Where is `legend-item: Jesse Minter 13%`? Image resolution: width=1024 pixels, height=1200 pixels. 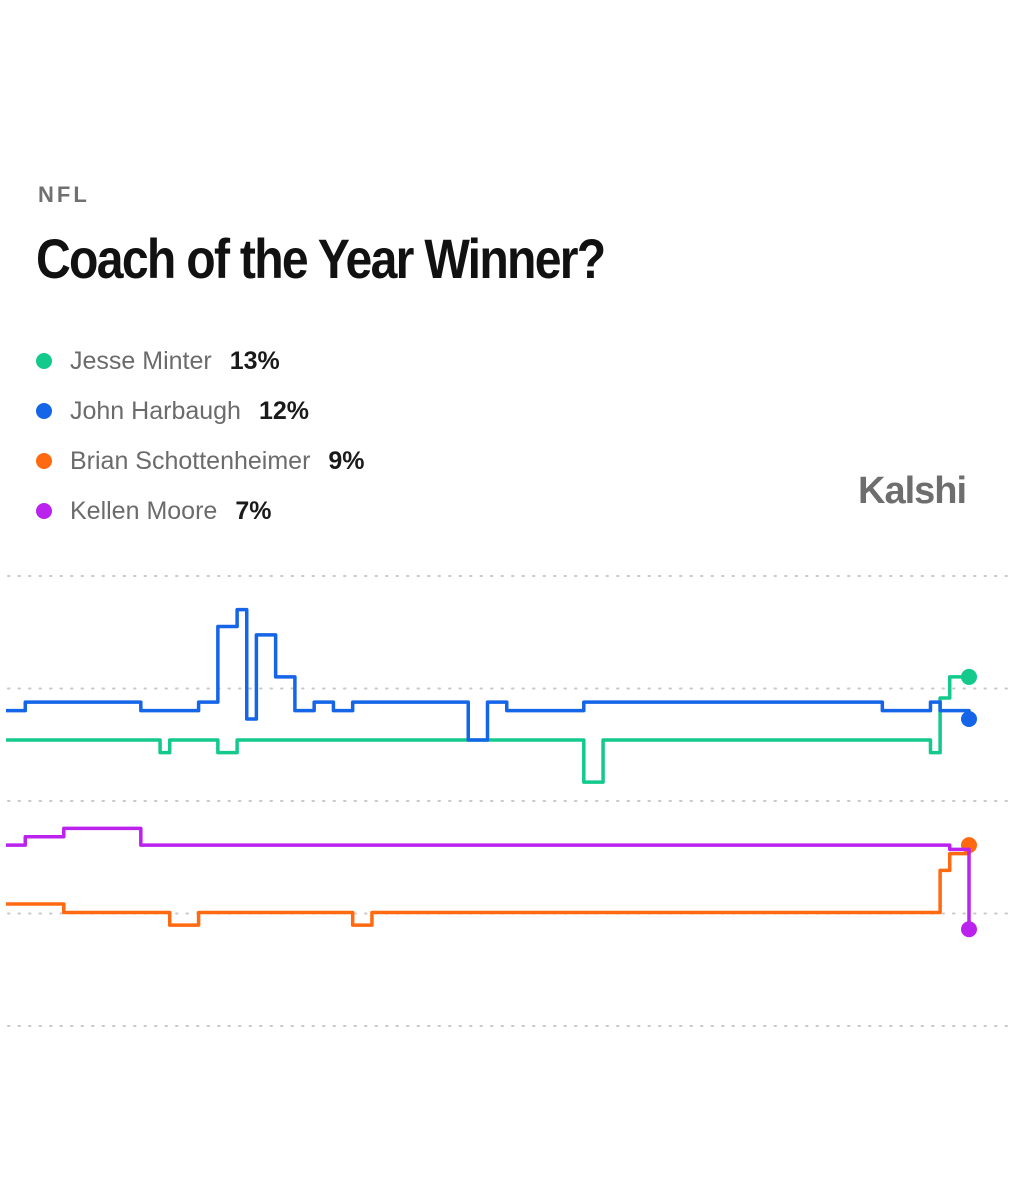 legend-item: Jesse Minter 13% is located at coordinates (200, 361).